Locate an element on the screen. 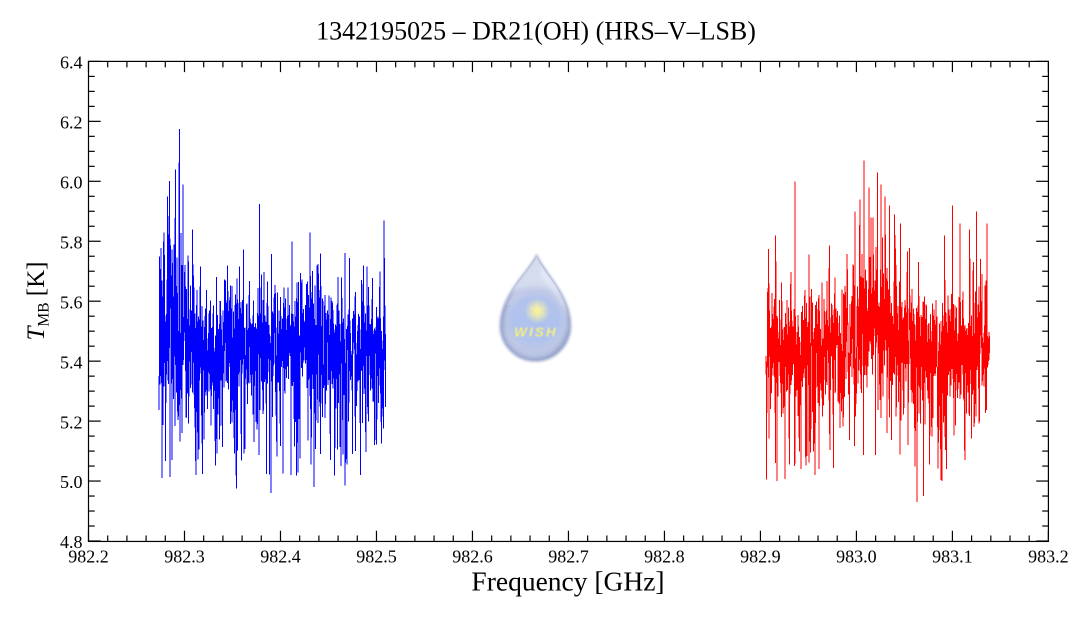 The width and height of the screenshot is (1072, 618). svg-text: 5.2 is located at coordinates (71, 422).